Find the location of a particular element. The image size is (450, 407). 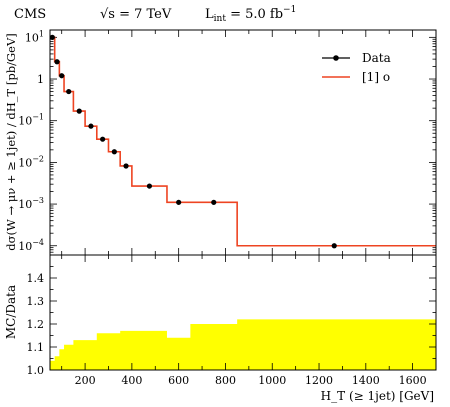

legend-data-marker is located at coordinates (336, 58).